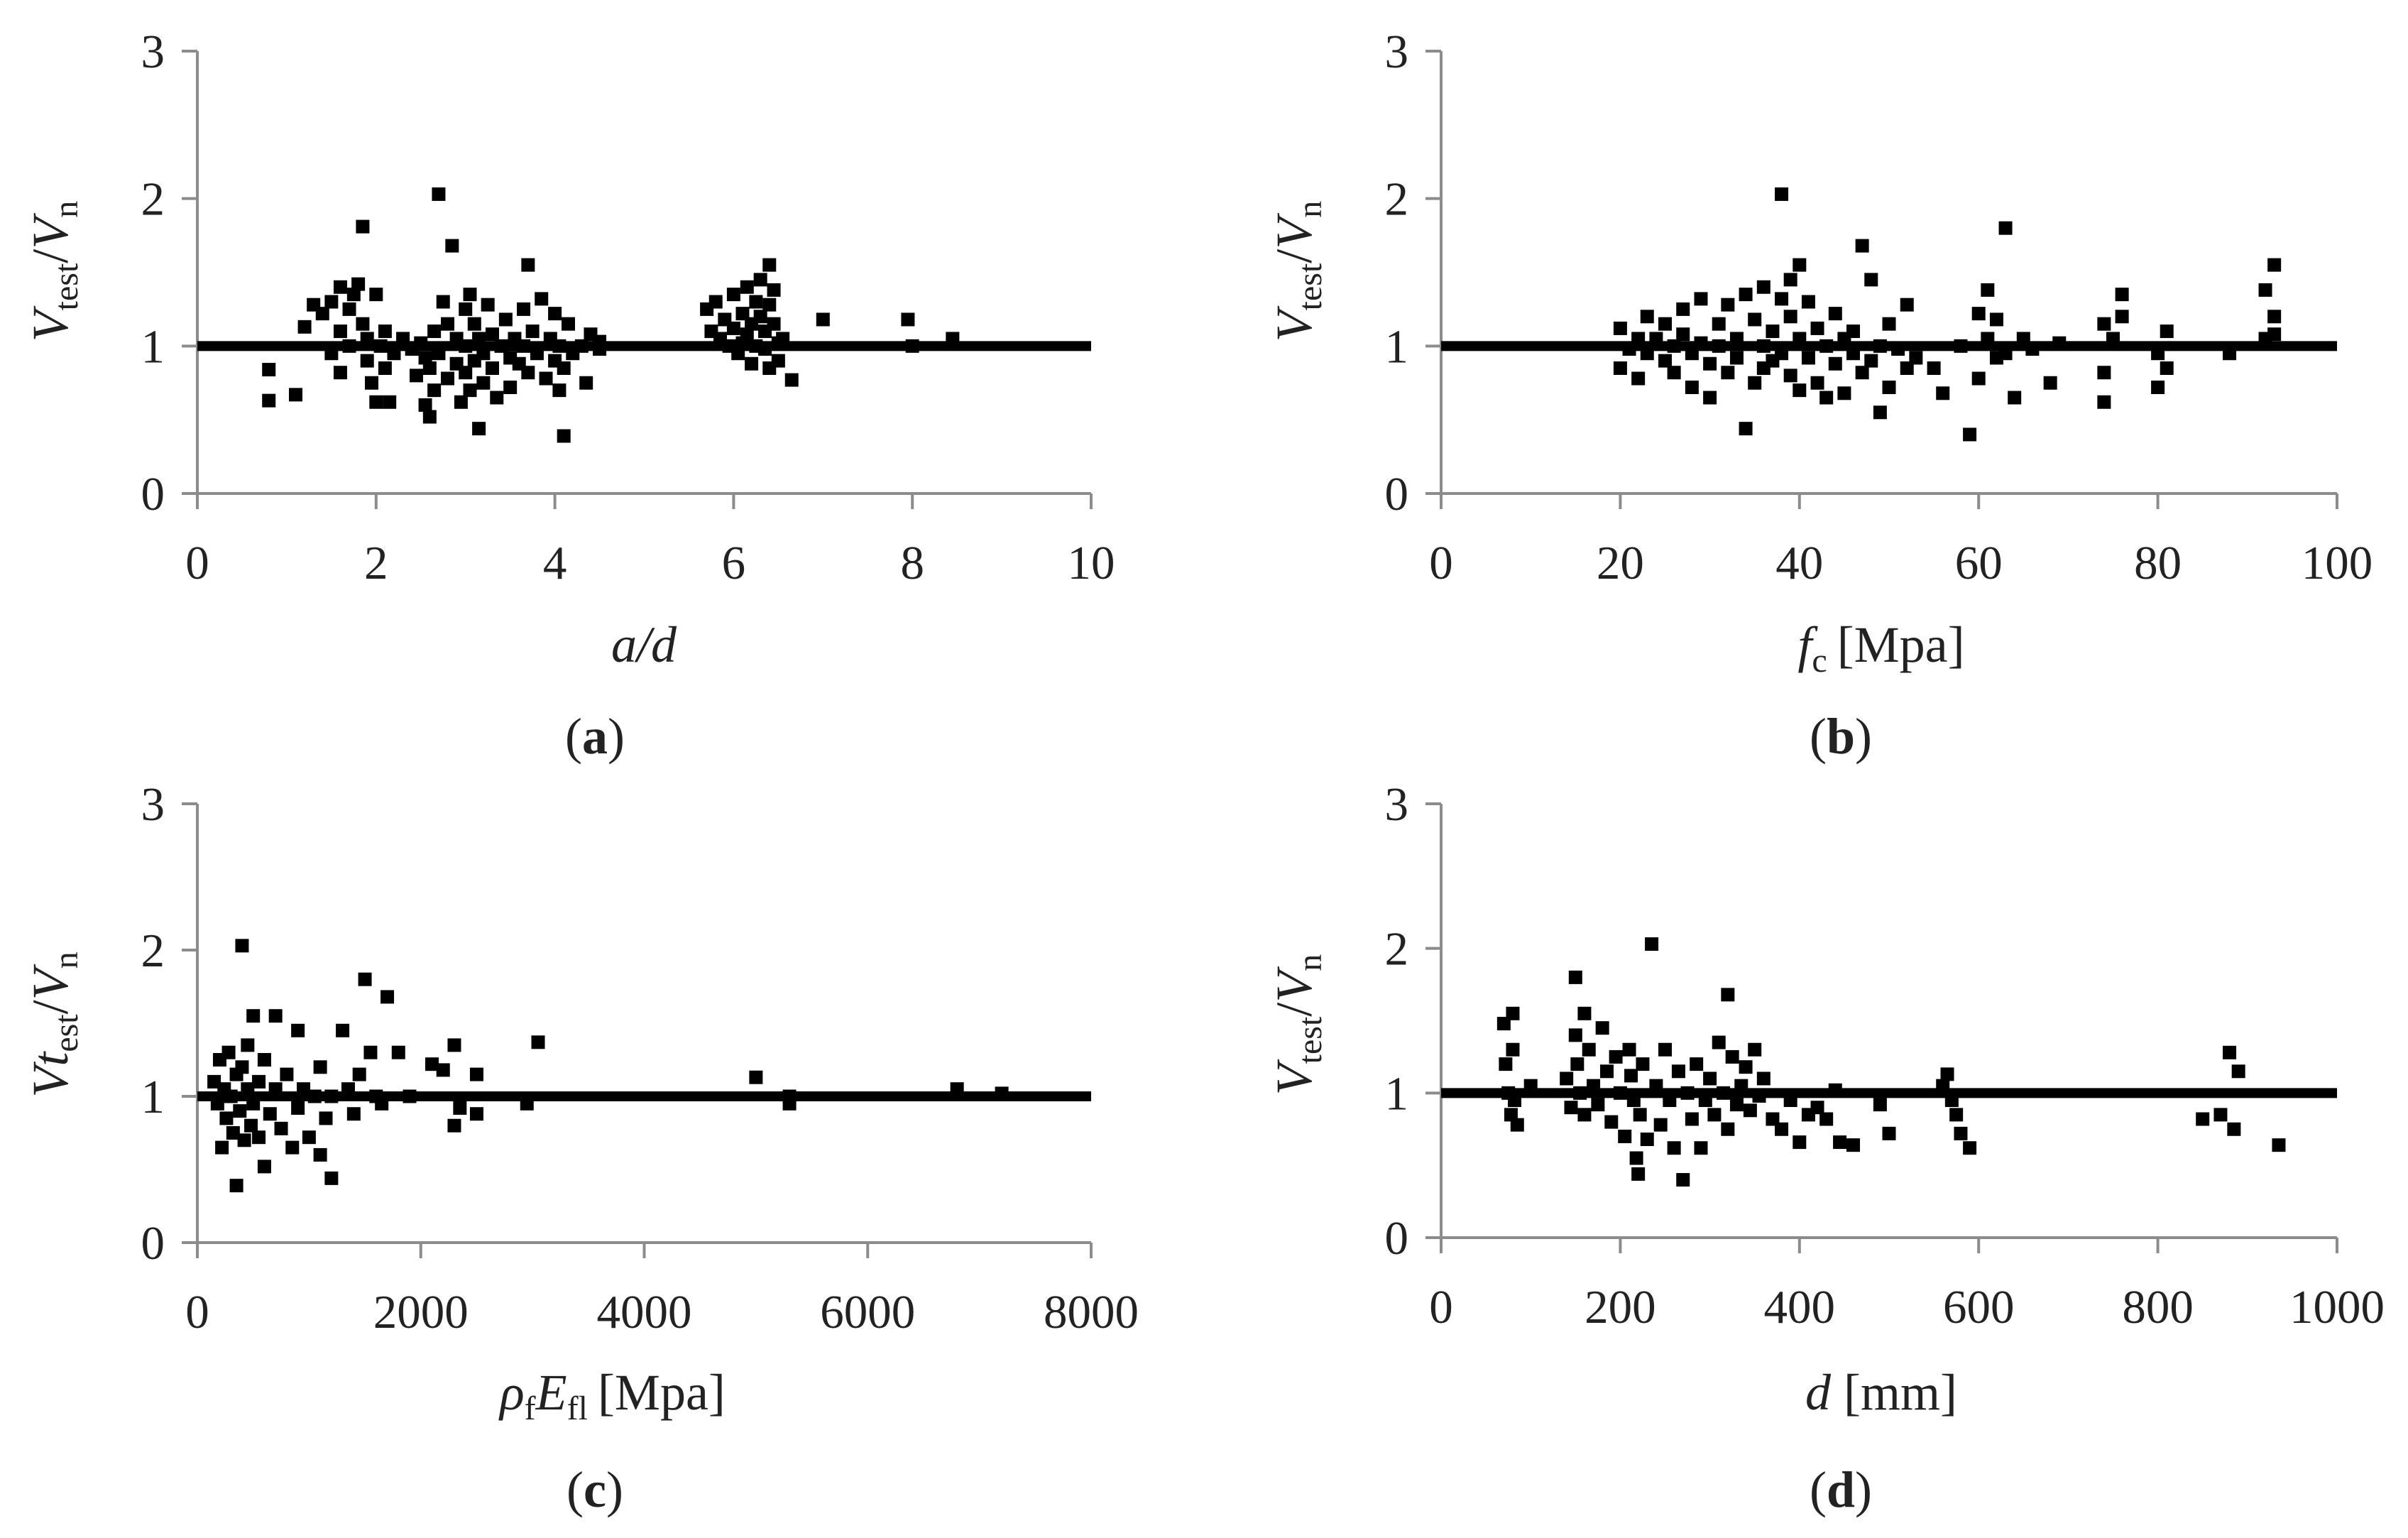 The image size is (2408, 1538). What do you see at coordinates (1441, 563) in the screenshot?
I see `chart-b-x-tick-label: 0` at bounding box center [1441, 563].